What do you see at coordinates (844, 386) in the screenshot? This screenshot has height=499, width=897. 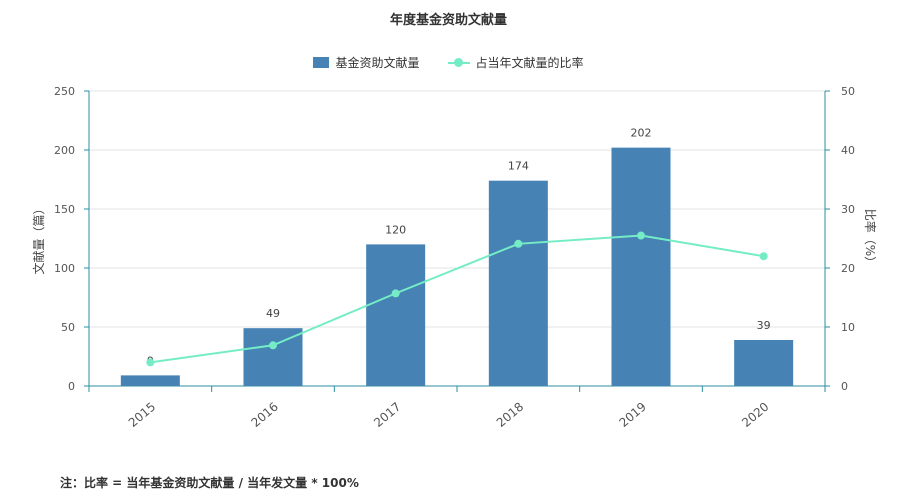 I see `y2-tick-label: 0` at bounding box center [844, 386].